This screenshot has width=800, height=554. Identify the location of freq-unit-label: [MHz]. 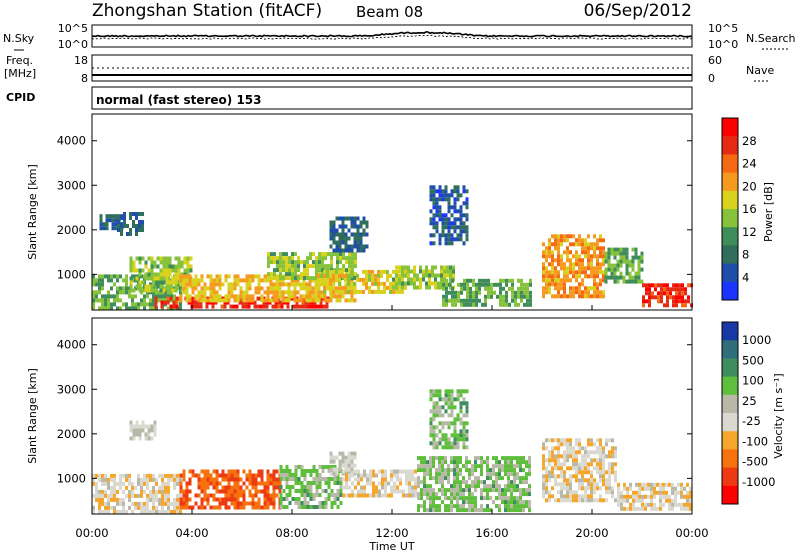
(20, 73).